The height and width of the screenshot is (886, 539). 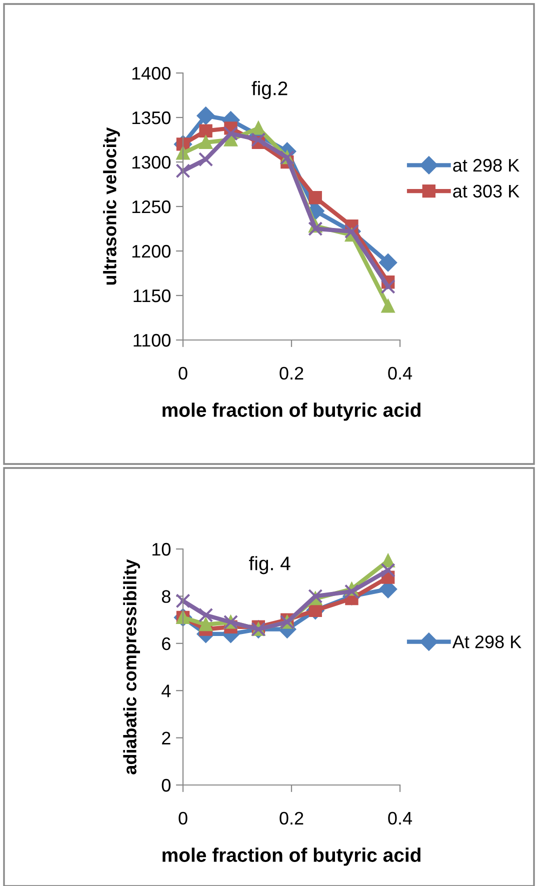 I want to click on chart-title: fig.2, so click(x=270, y=90).